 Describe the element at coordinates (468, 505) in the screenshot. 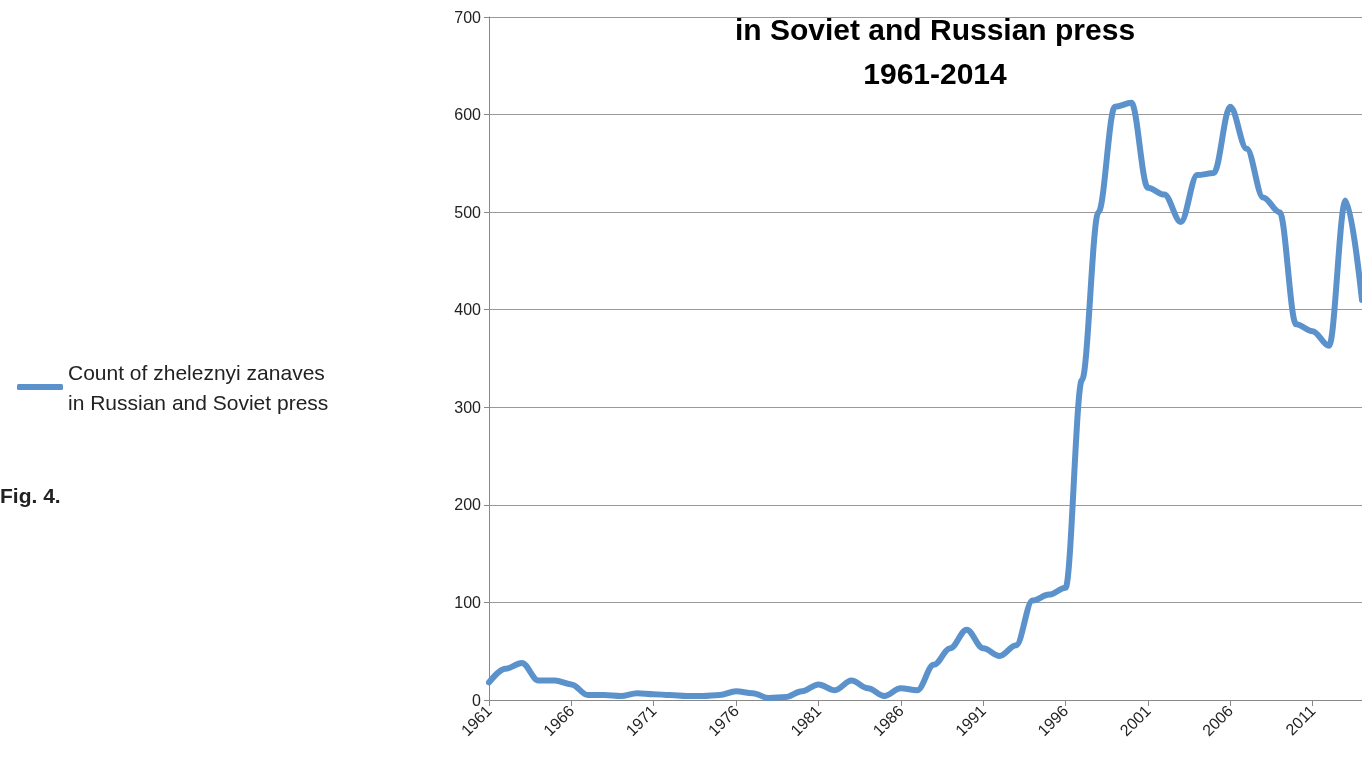

I see `y-tick-label: 200` at that location.